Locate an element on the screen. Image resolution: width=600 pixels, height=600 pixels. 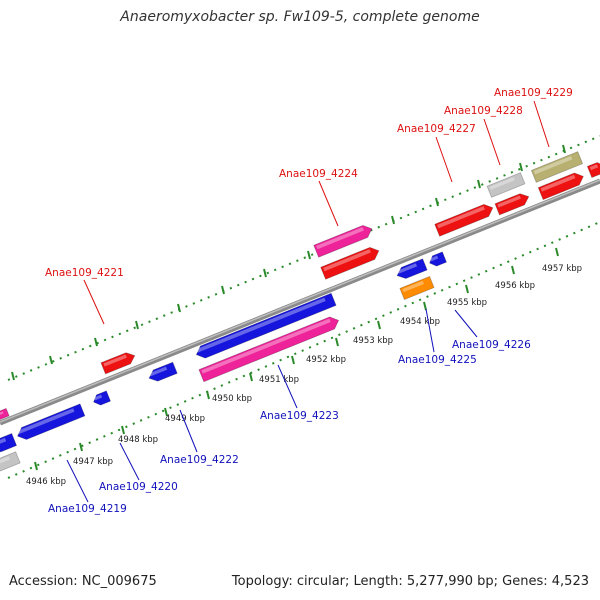
tick-label: 4956 kbp is located at coordinates (515, 286).